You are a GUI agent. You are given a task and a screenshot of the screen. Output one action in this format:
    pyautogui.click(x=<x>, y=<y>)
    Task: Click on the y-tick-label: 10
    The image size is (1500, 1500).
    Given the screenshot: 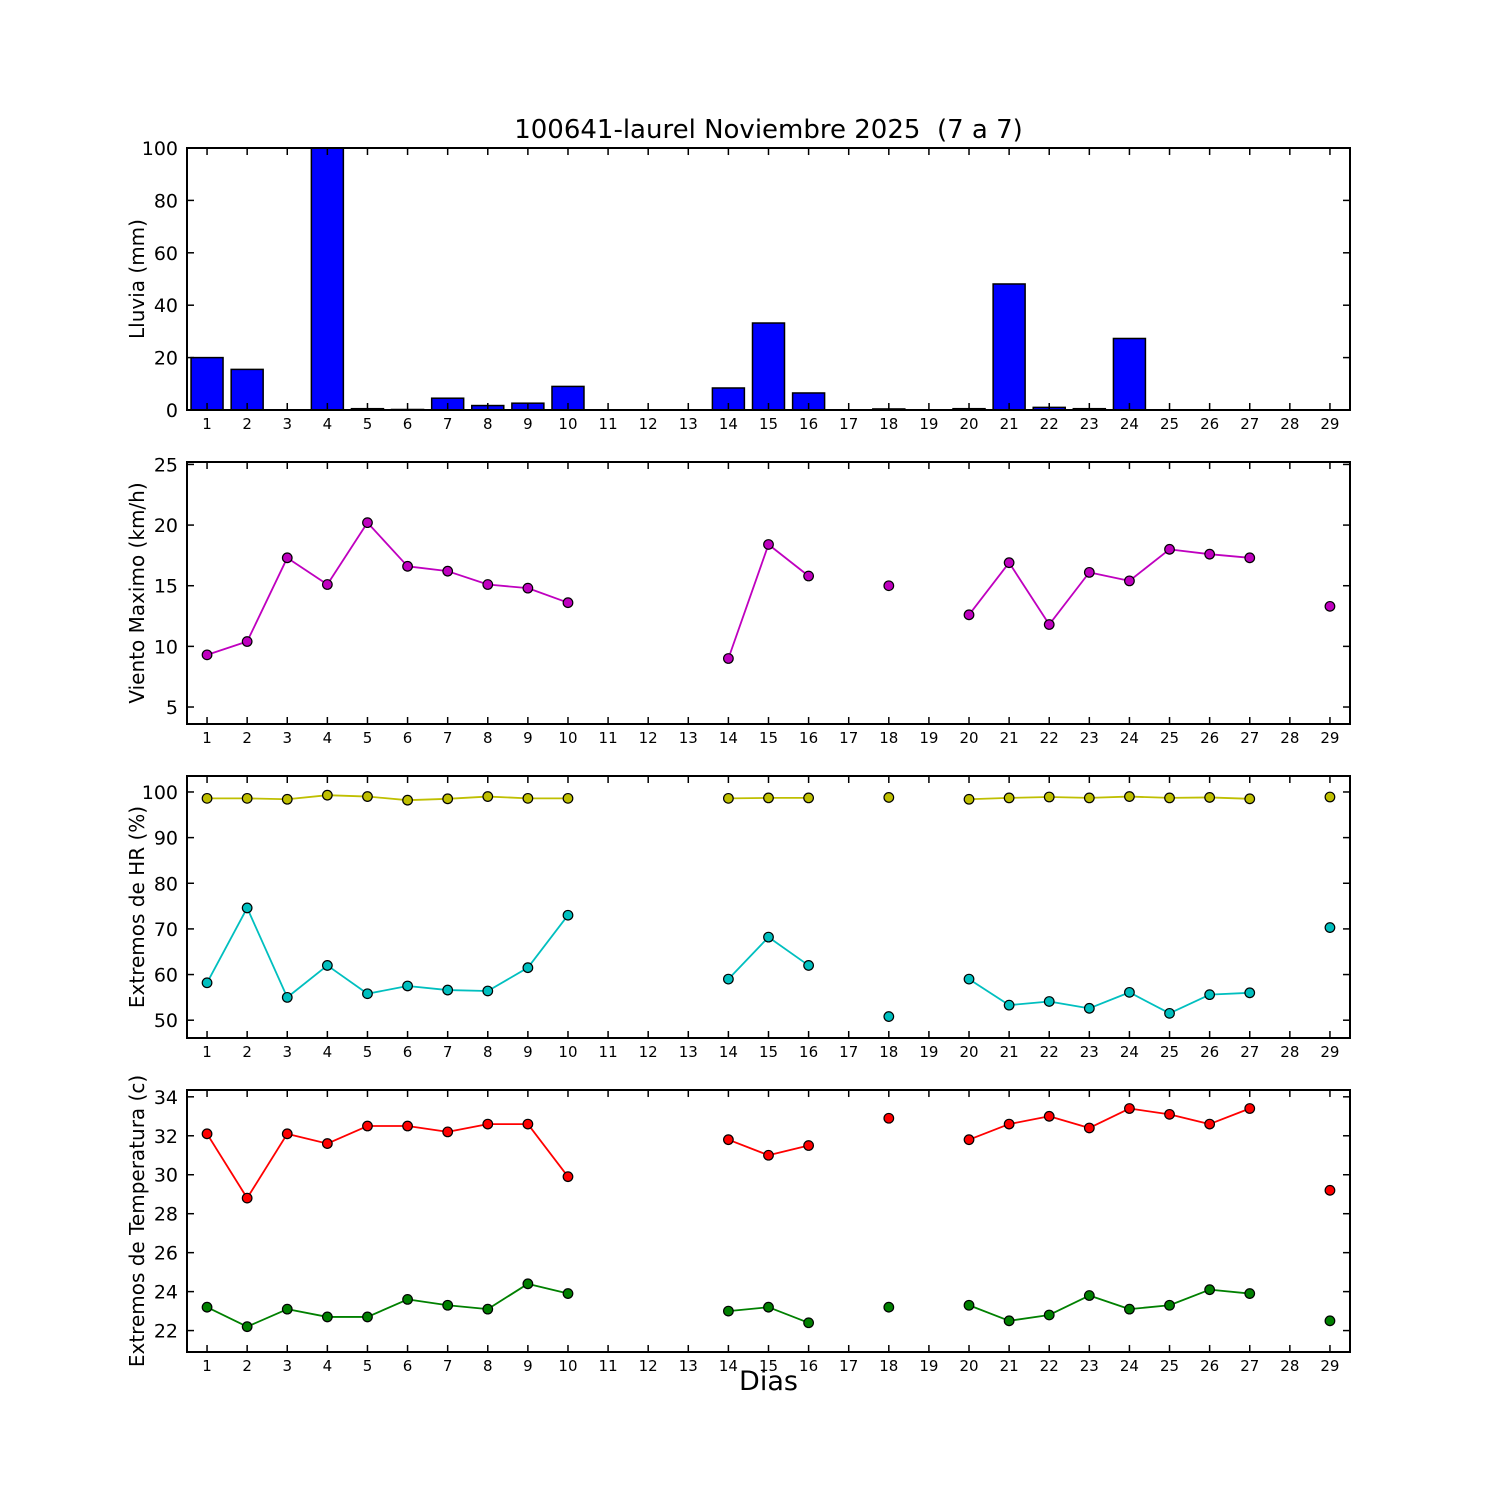 What is the action you would take?
    pyautogui.click(x=166, y=647)
    